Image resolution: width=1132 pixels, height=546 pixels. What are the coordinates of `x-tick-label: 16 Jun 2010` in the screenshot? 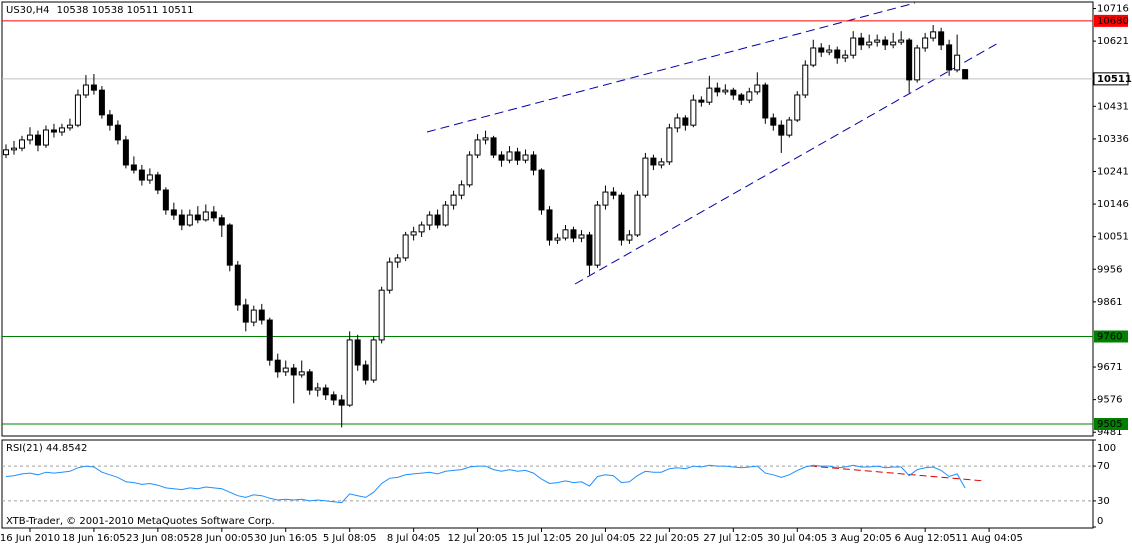 It's located at (30, 538).